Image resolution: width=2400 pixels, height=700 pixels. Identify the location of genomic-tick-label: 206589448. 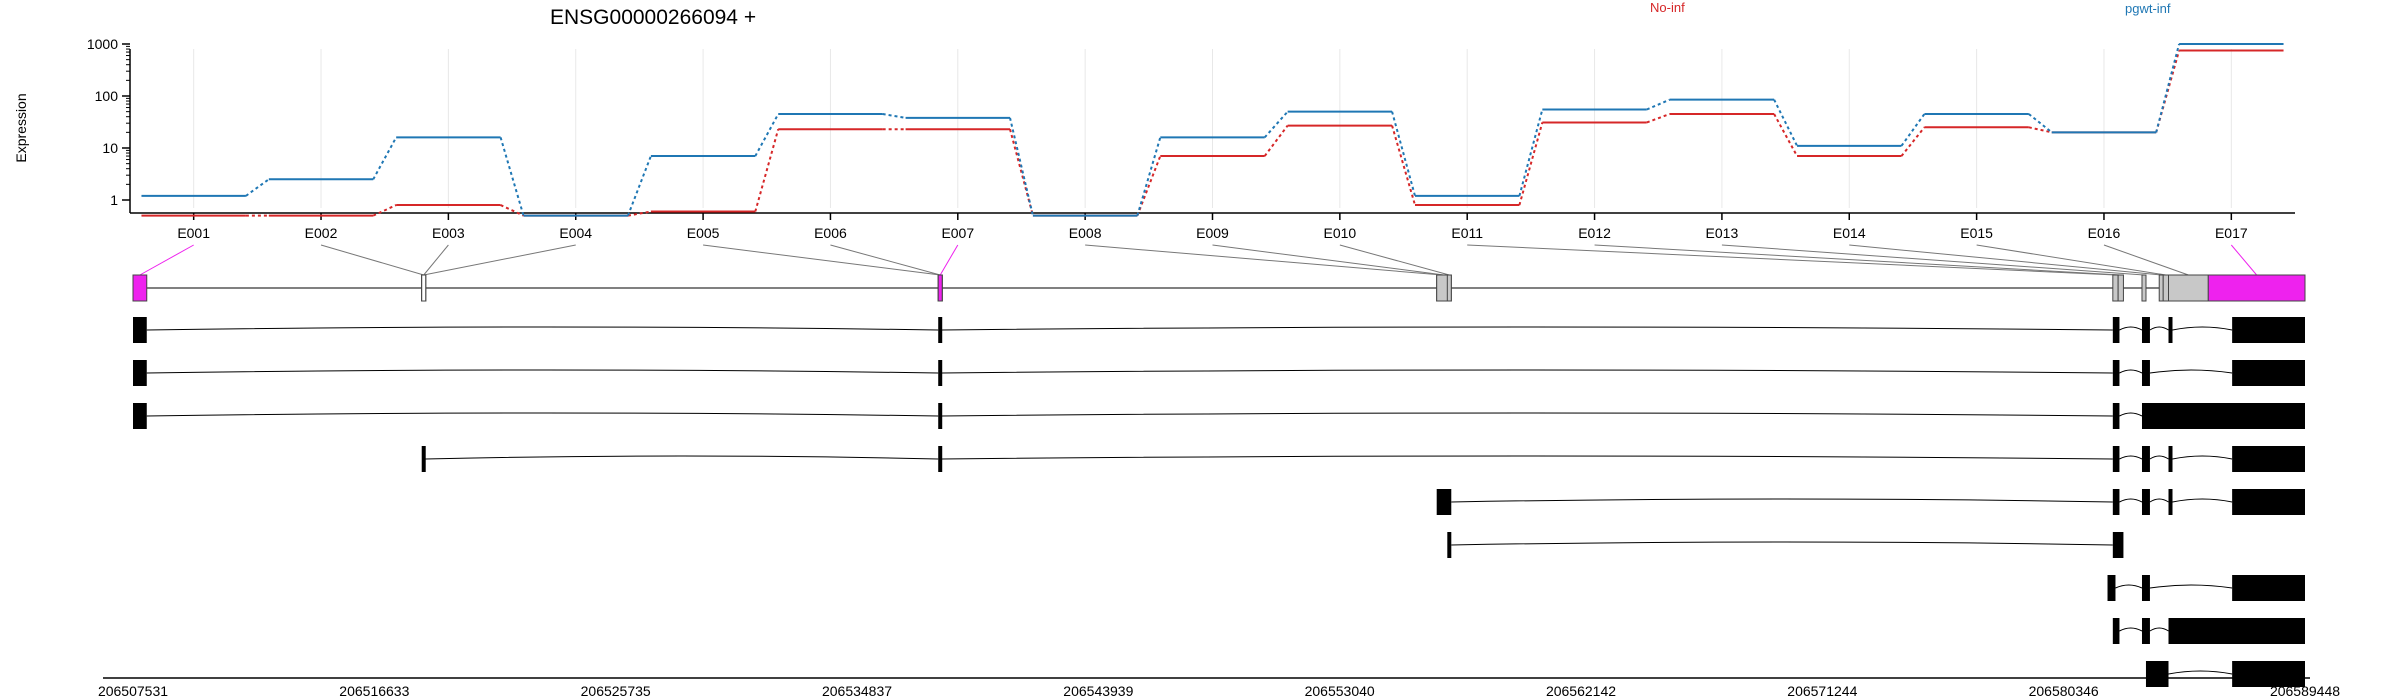
(2305, 691).